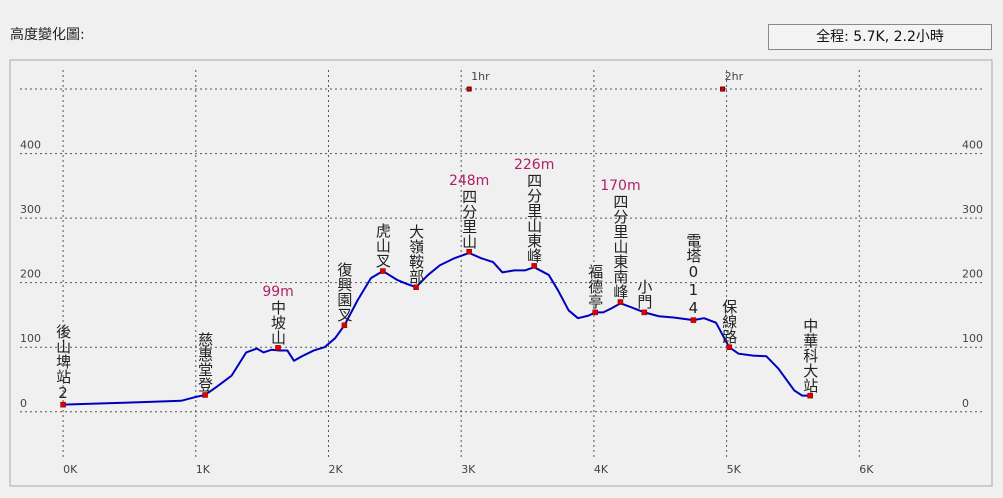 Image resolution: width=1003 pixels, height=498 pixels. Describe the element at coordinates (47, 35) in the screenshot. I see `header-title: 高度變化圖:` at that location.